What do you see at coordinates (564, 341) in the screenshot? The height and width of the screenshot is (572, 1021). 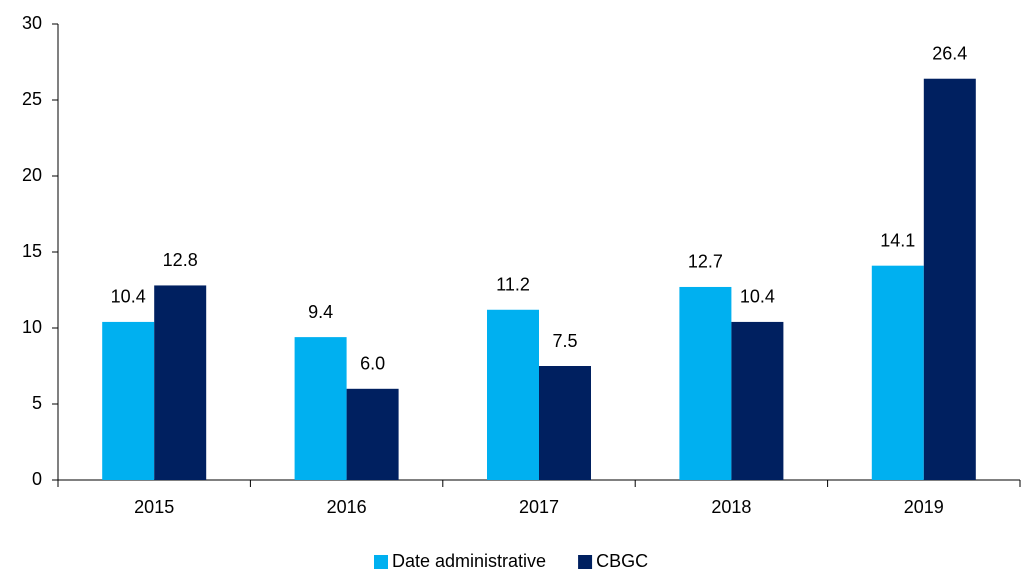 I see `data-label: 7.5` at bounding box center [564, 341].